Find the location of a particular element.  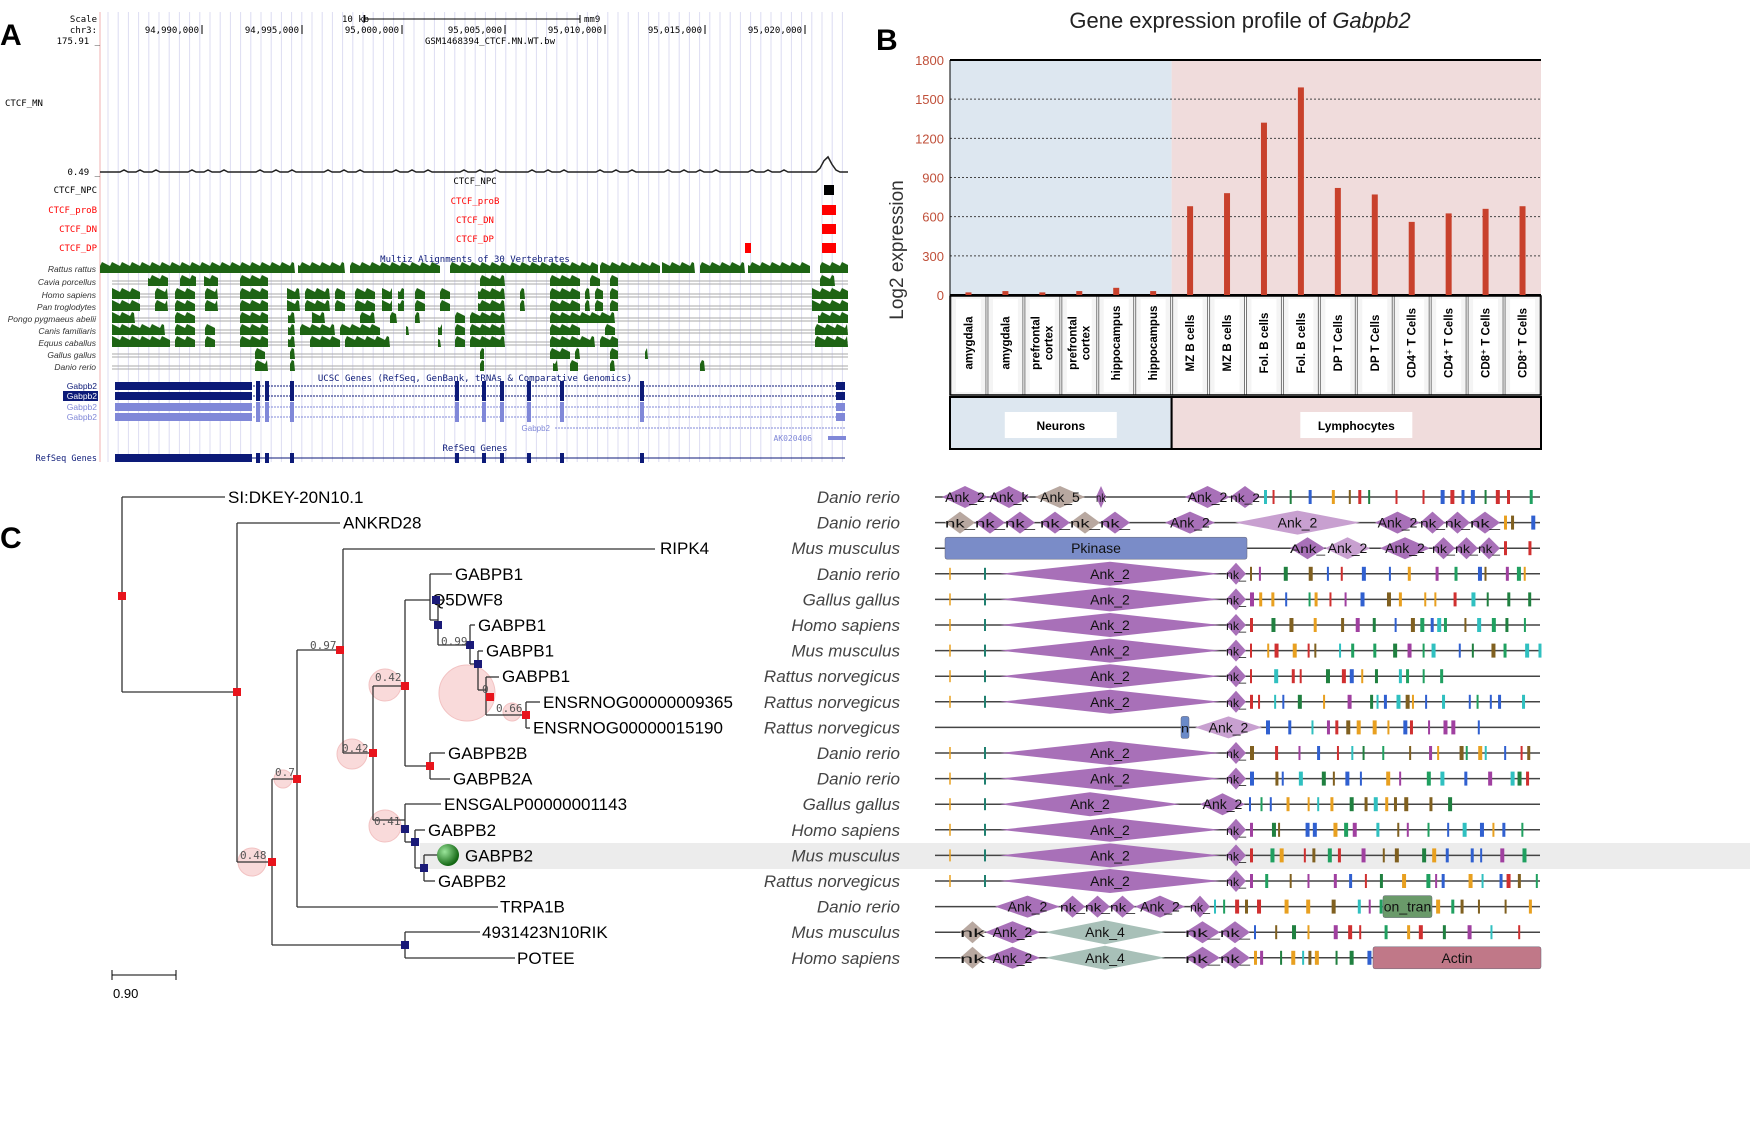

category-label: DP T Cells is located at coordinates (1376, 343).